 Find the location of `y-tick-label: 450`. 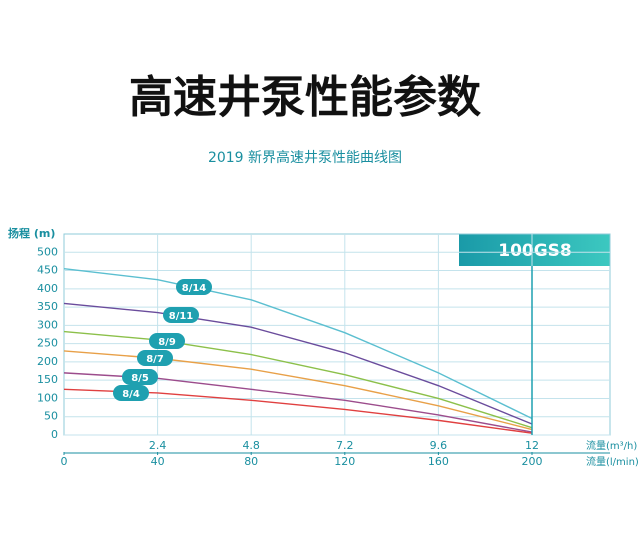

y-tick-label: 450 is located at coordinates (47, 270).